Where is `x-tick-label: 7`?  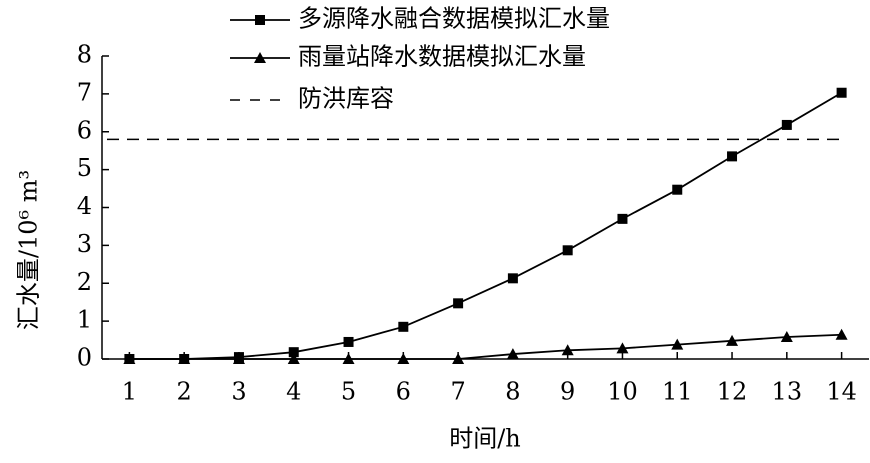
x-tick-label: 7 is located at coordinates (457, 392).